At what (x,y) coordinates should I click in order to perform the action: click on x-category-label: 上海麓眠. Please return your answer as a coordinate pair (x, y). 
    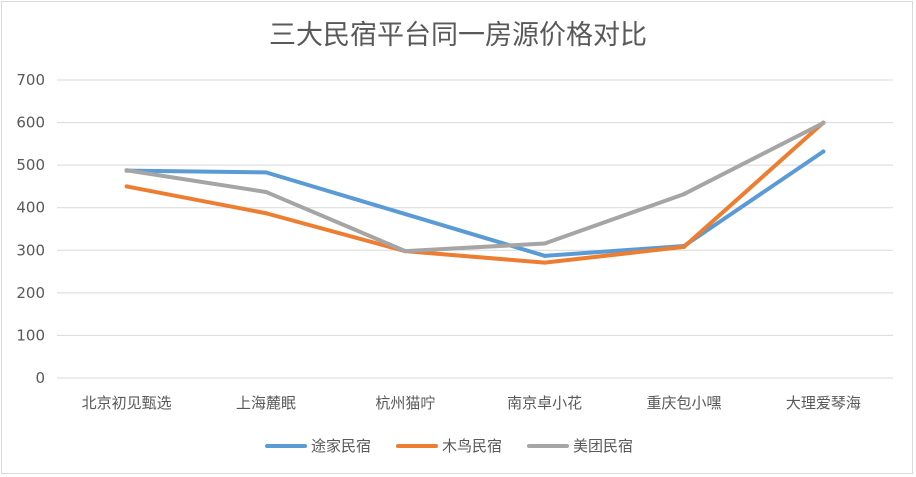
    Looking at the image, I should click on (266, 403).